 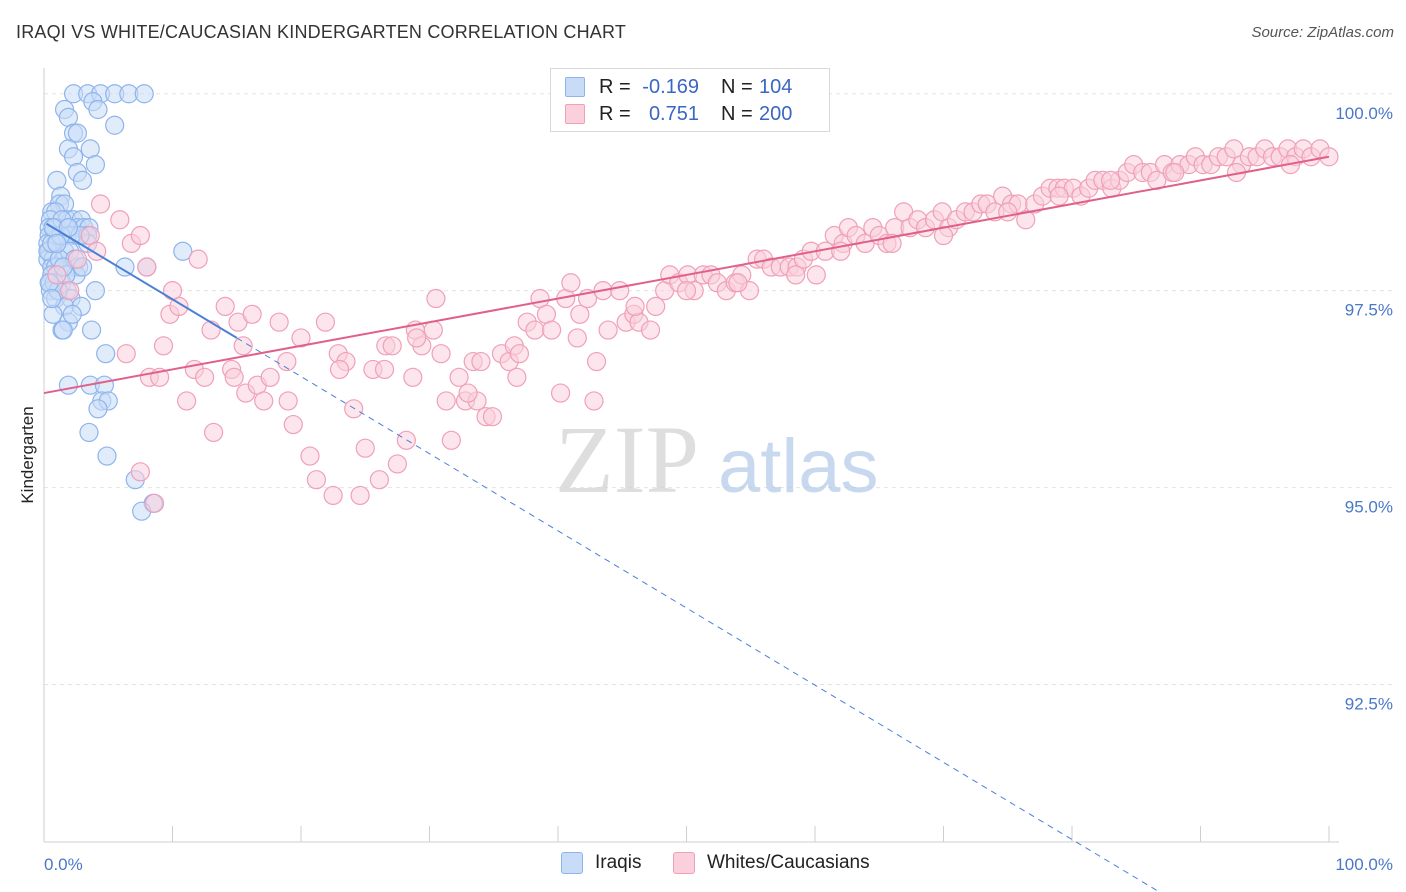 I want to click on legend-swatch-whites, so click(x=575, y=114).